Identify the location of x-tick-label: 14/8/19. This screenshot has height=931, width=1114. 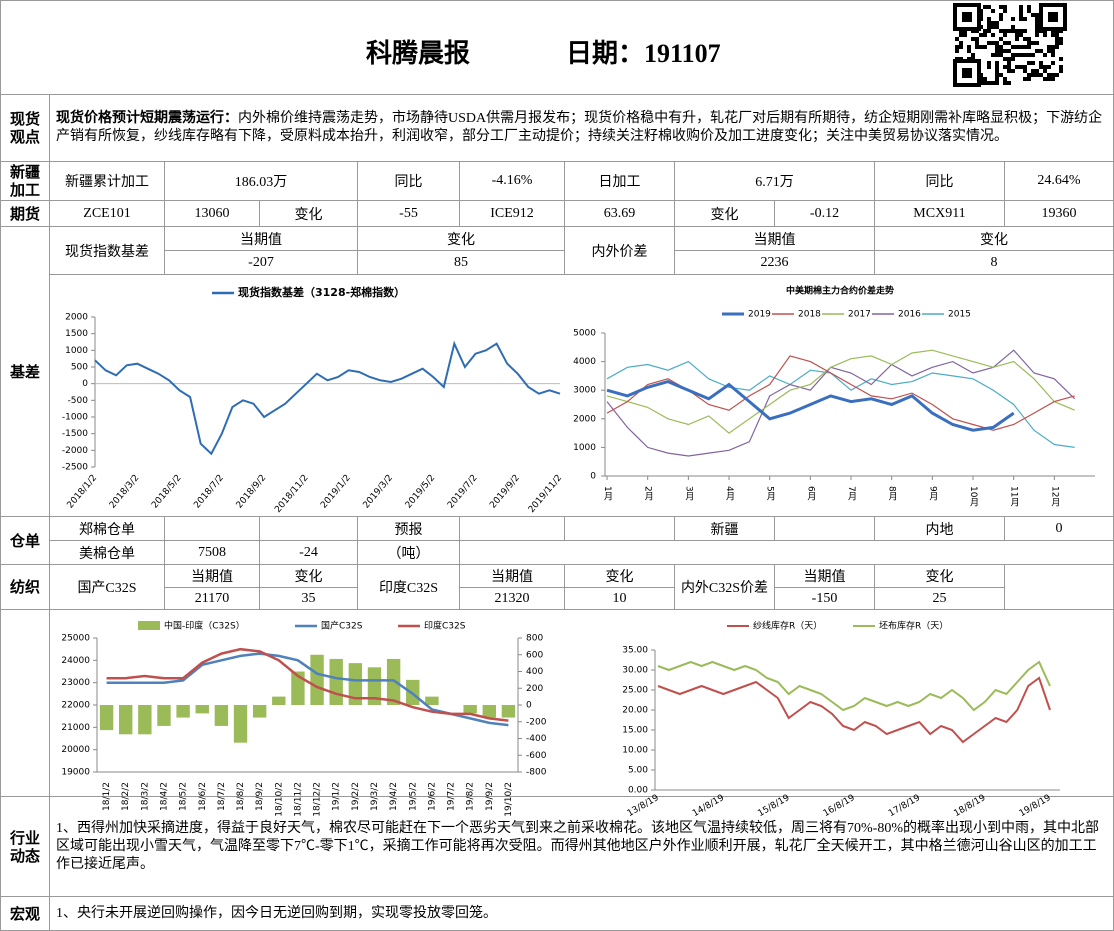
(708, 806).